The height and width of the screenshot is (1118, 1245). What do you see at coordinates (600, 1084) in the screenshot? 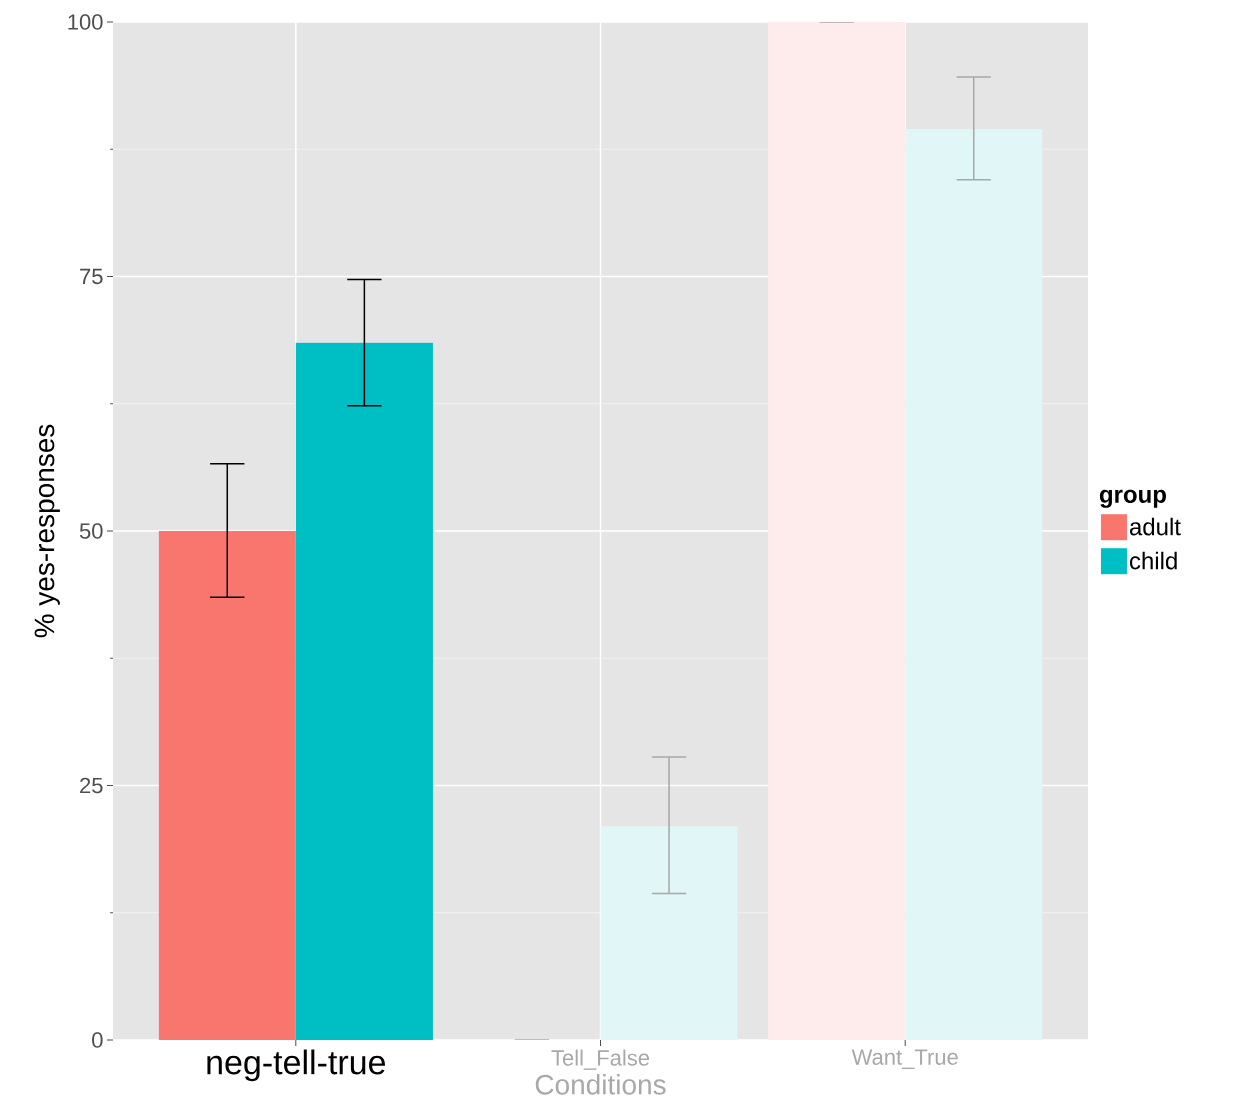
I see `x-axis-title: Conditions` at bounding box center [600, 1084].